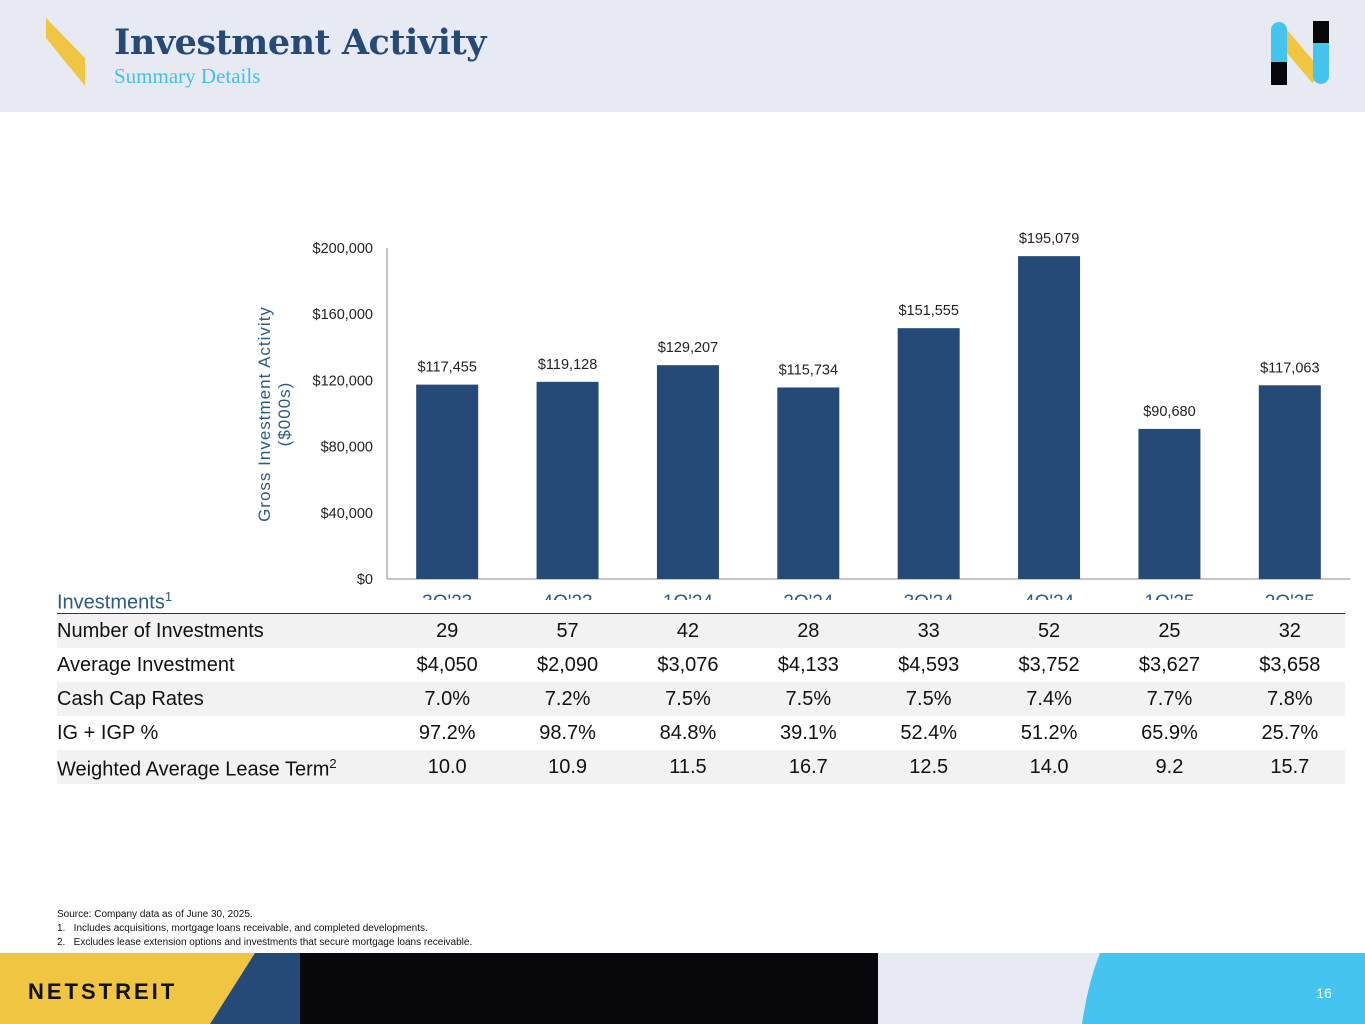 Image resolution: width=1365 pixels, height=1024 pixels. What do you see at coordinates (146, 665) in the screenshot?
I see `row-label: Average Investment` at bounding box center [146, 665].